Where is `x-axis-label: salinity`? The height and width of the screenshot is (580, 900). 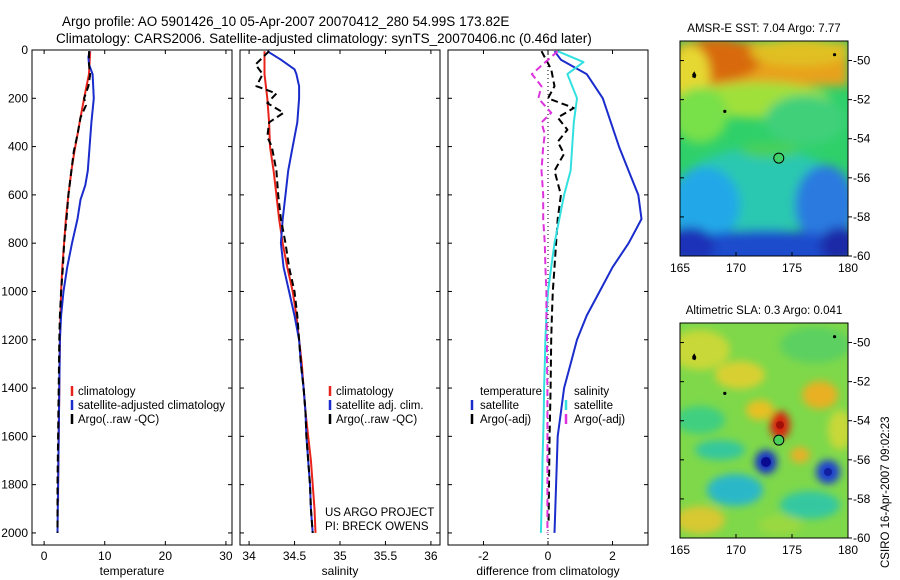 x-axis-label: salinity is located at coordinates (340, 571).